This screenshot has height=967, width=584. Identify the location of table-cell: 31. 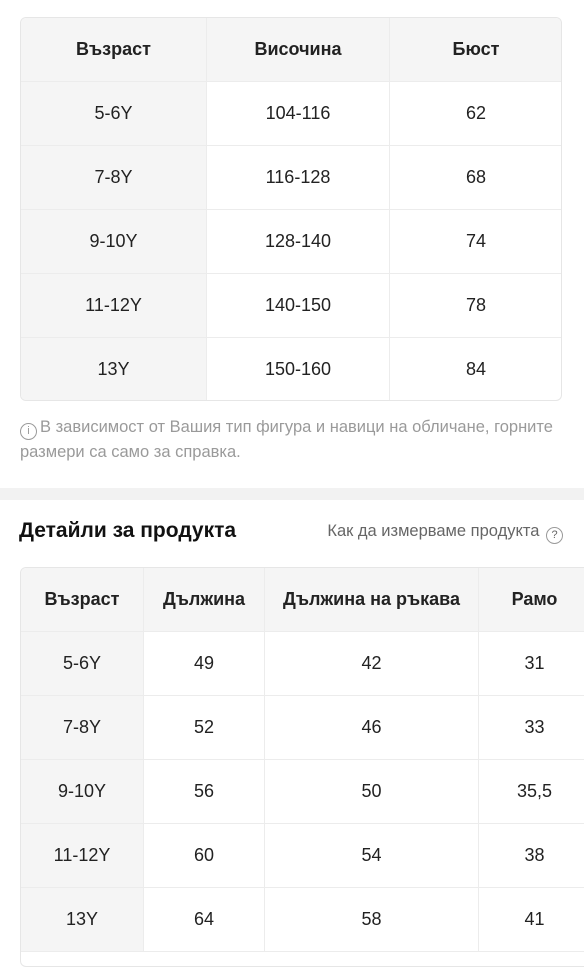
(531, 664).